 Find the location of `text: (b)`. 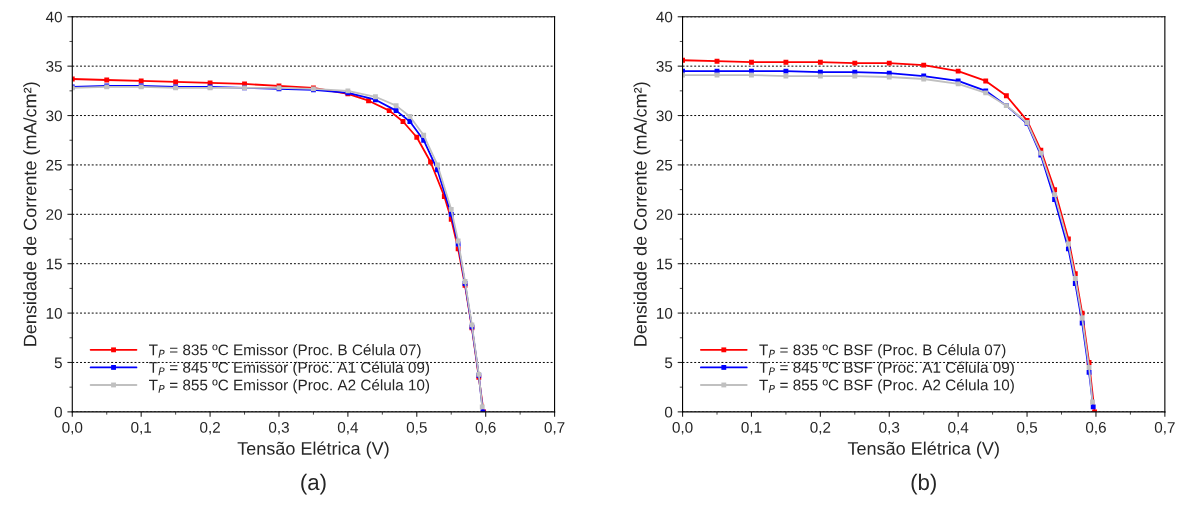

text: (b) is located at coordinates (923, 484).